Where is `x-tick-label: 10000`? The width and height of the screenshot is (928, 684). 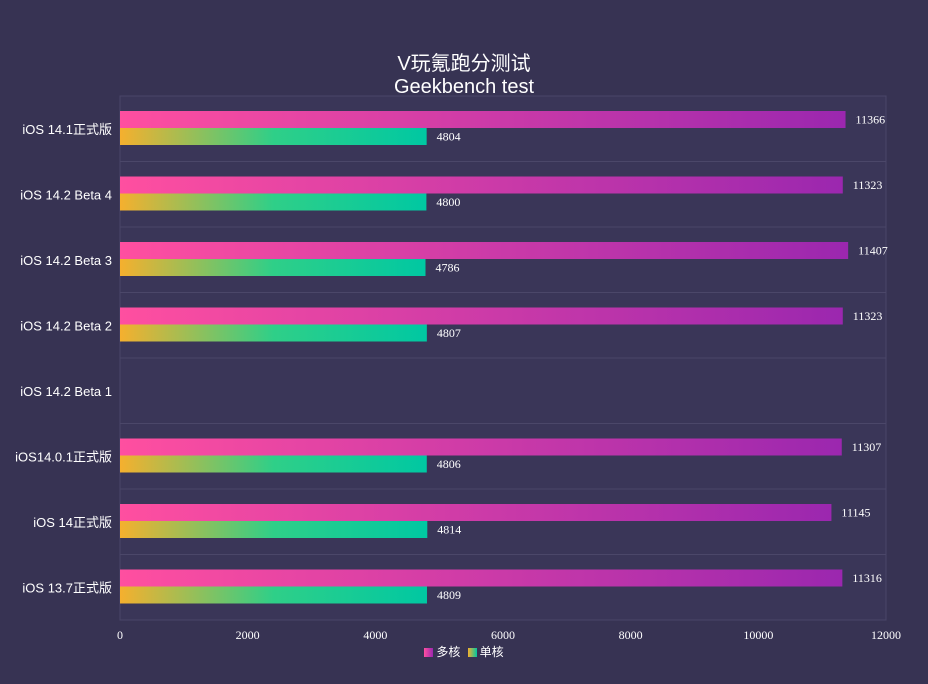 x-tick-label: 10000 is located at coordinates (758, 635).